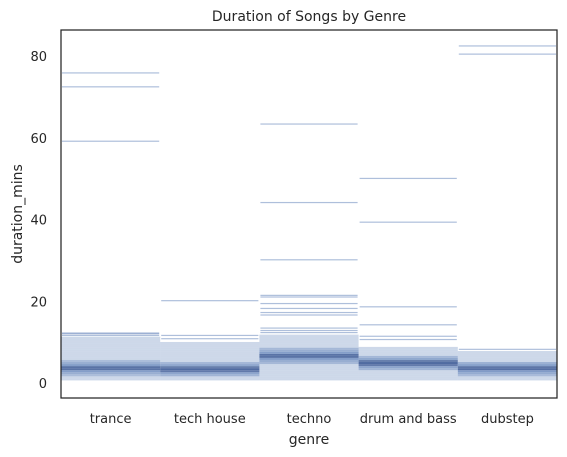 The width and height of the screenshot is (567, 457). Describe the element at coordinates (18, 214) in the screenshot. I see `y-axis-label: duration_mins` at that location.